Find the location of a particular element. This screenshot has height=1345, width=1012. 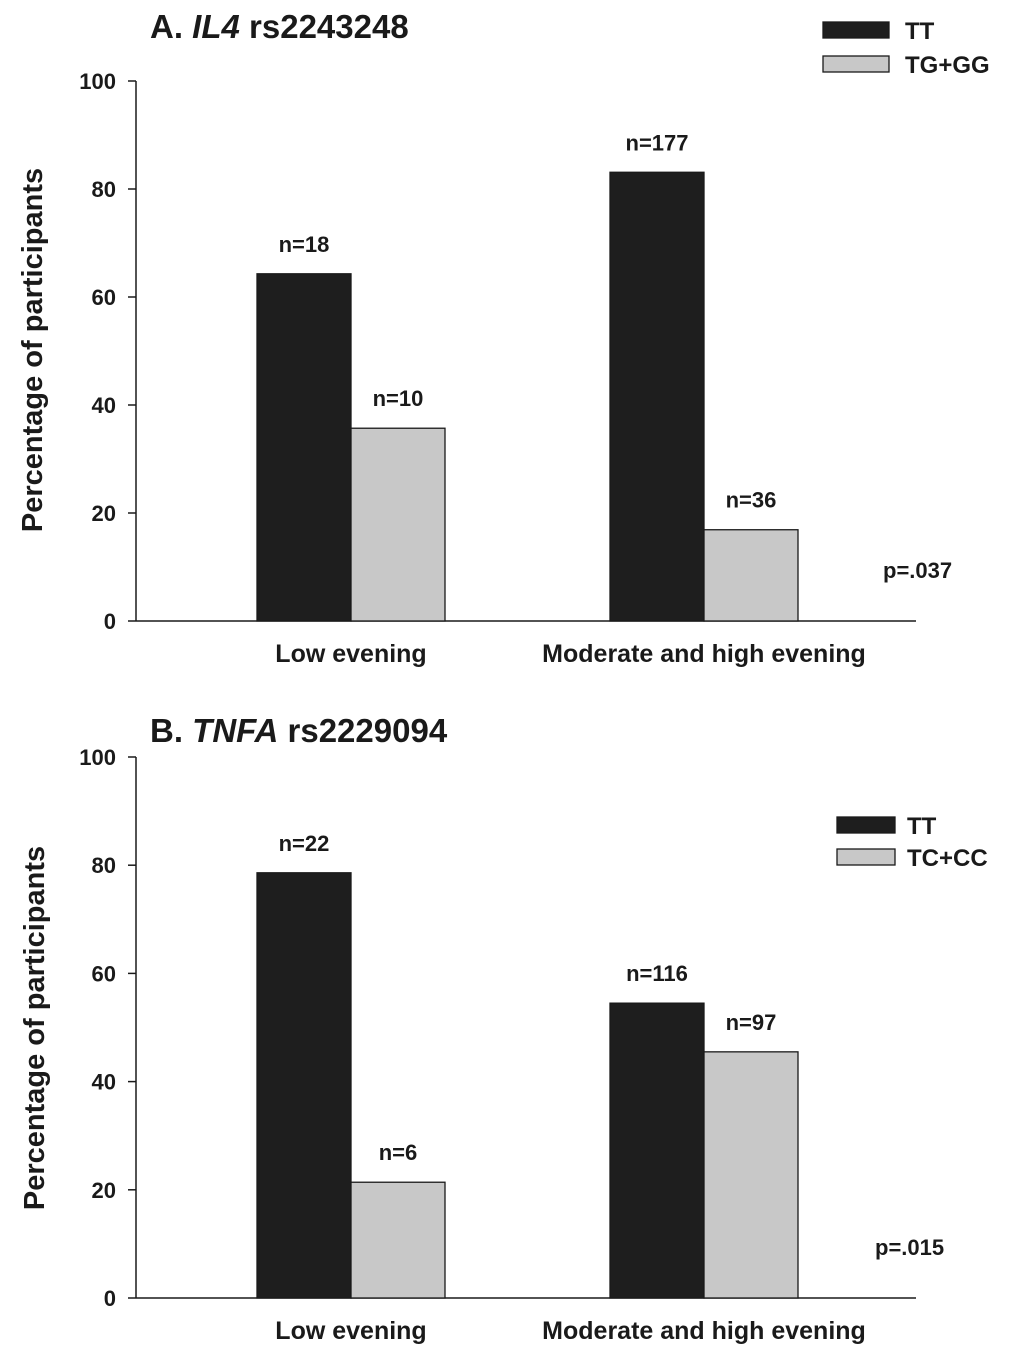

panel-b-data-label: n=6 is located at coordinates (398, 1152).